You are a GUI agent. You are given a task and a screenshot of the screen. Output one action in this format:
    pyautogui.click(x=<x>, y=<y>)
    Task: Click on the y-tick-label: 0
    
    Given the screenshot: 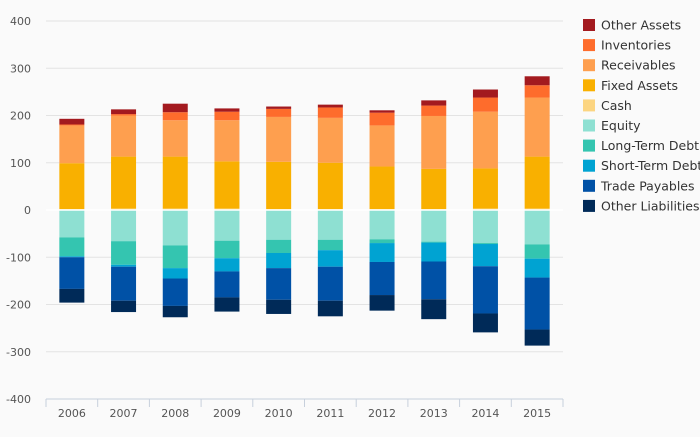 What is the action you would take?
    pyautogui.click(x=27, y=210)
    